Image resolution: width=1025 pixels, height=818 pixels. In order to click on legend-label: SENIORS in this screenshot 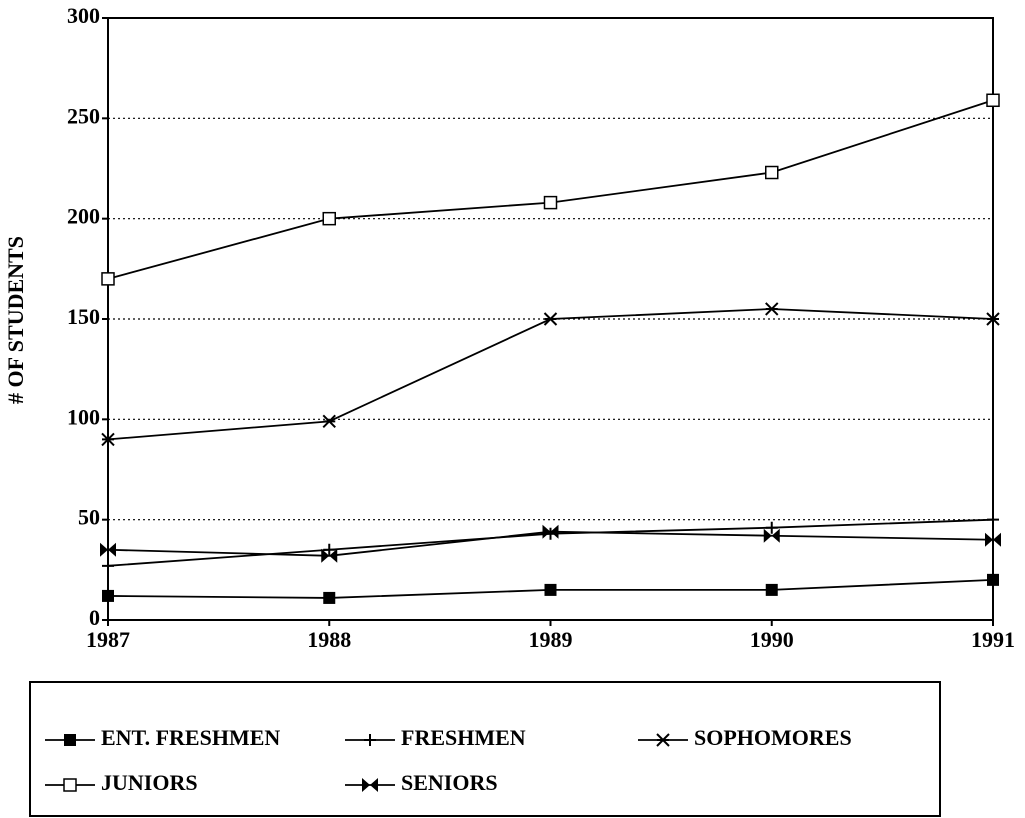, I will do `click(449, 782)`.